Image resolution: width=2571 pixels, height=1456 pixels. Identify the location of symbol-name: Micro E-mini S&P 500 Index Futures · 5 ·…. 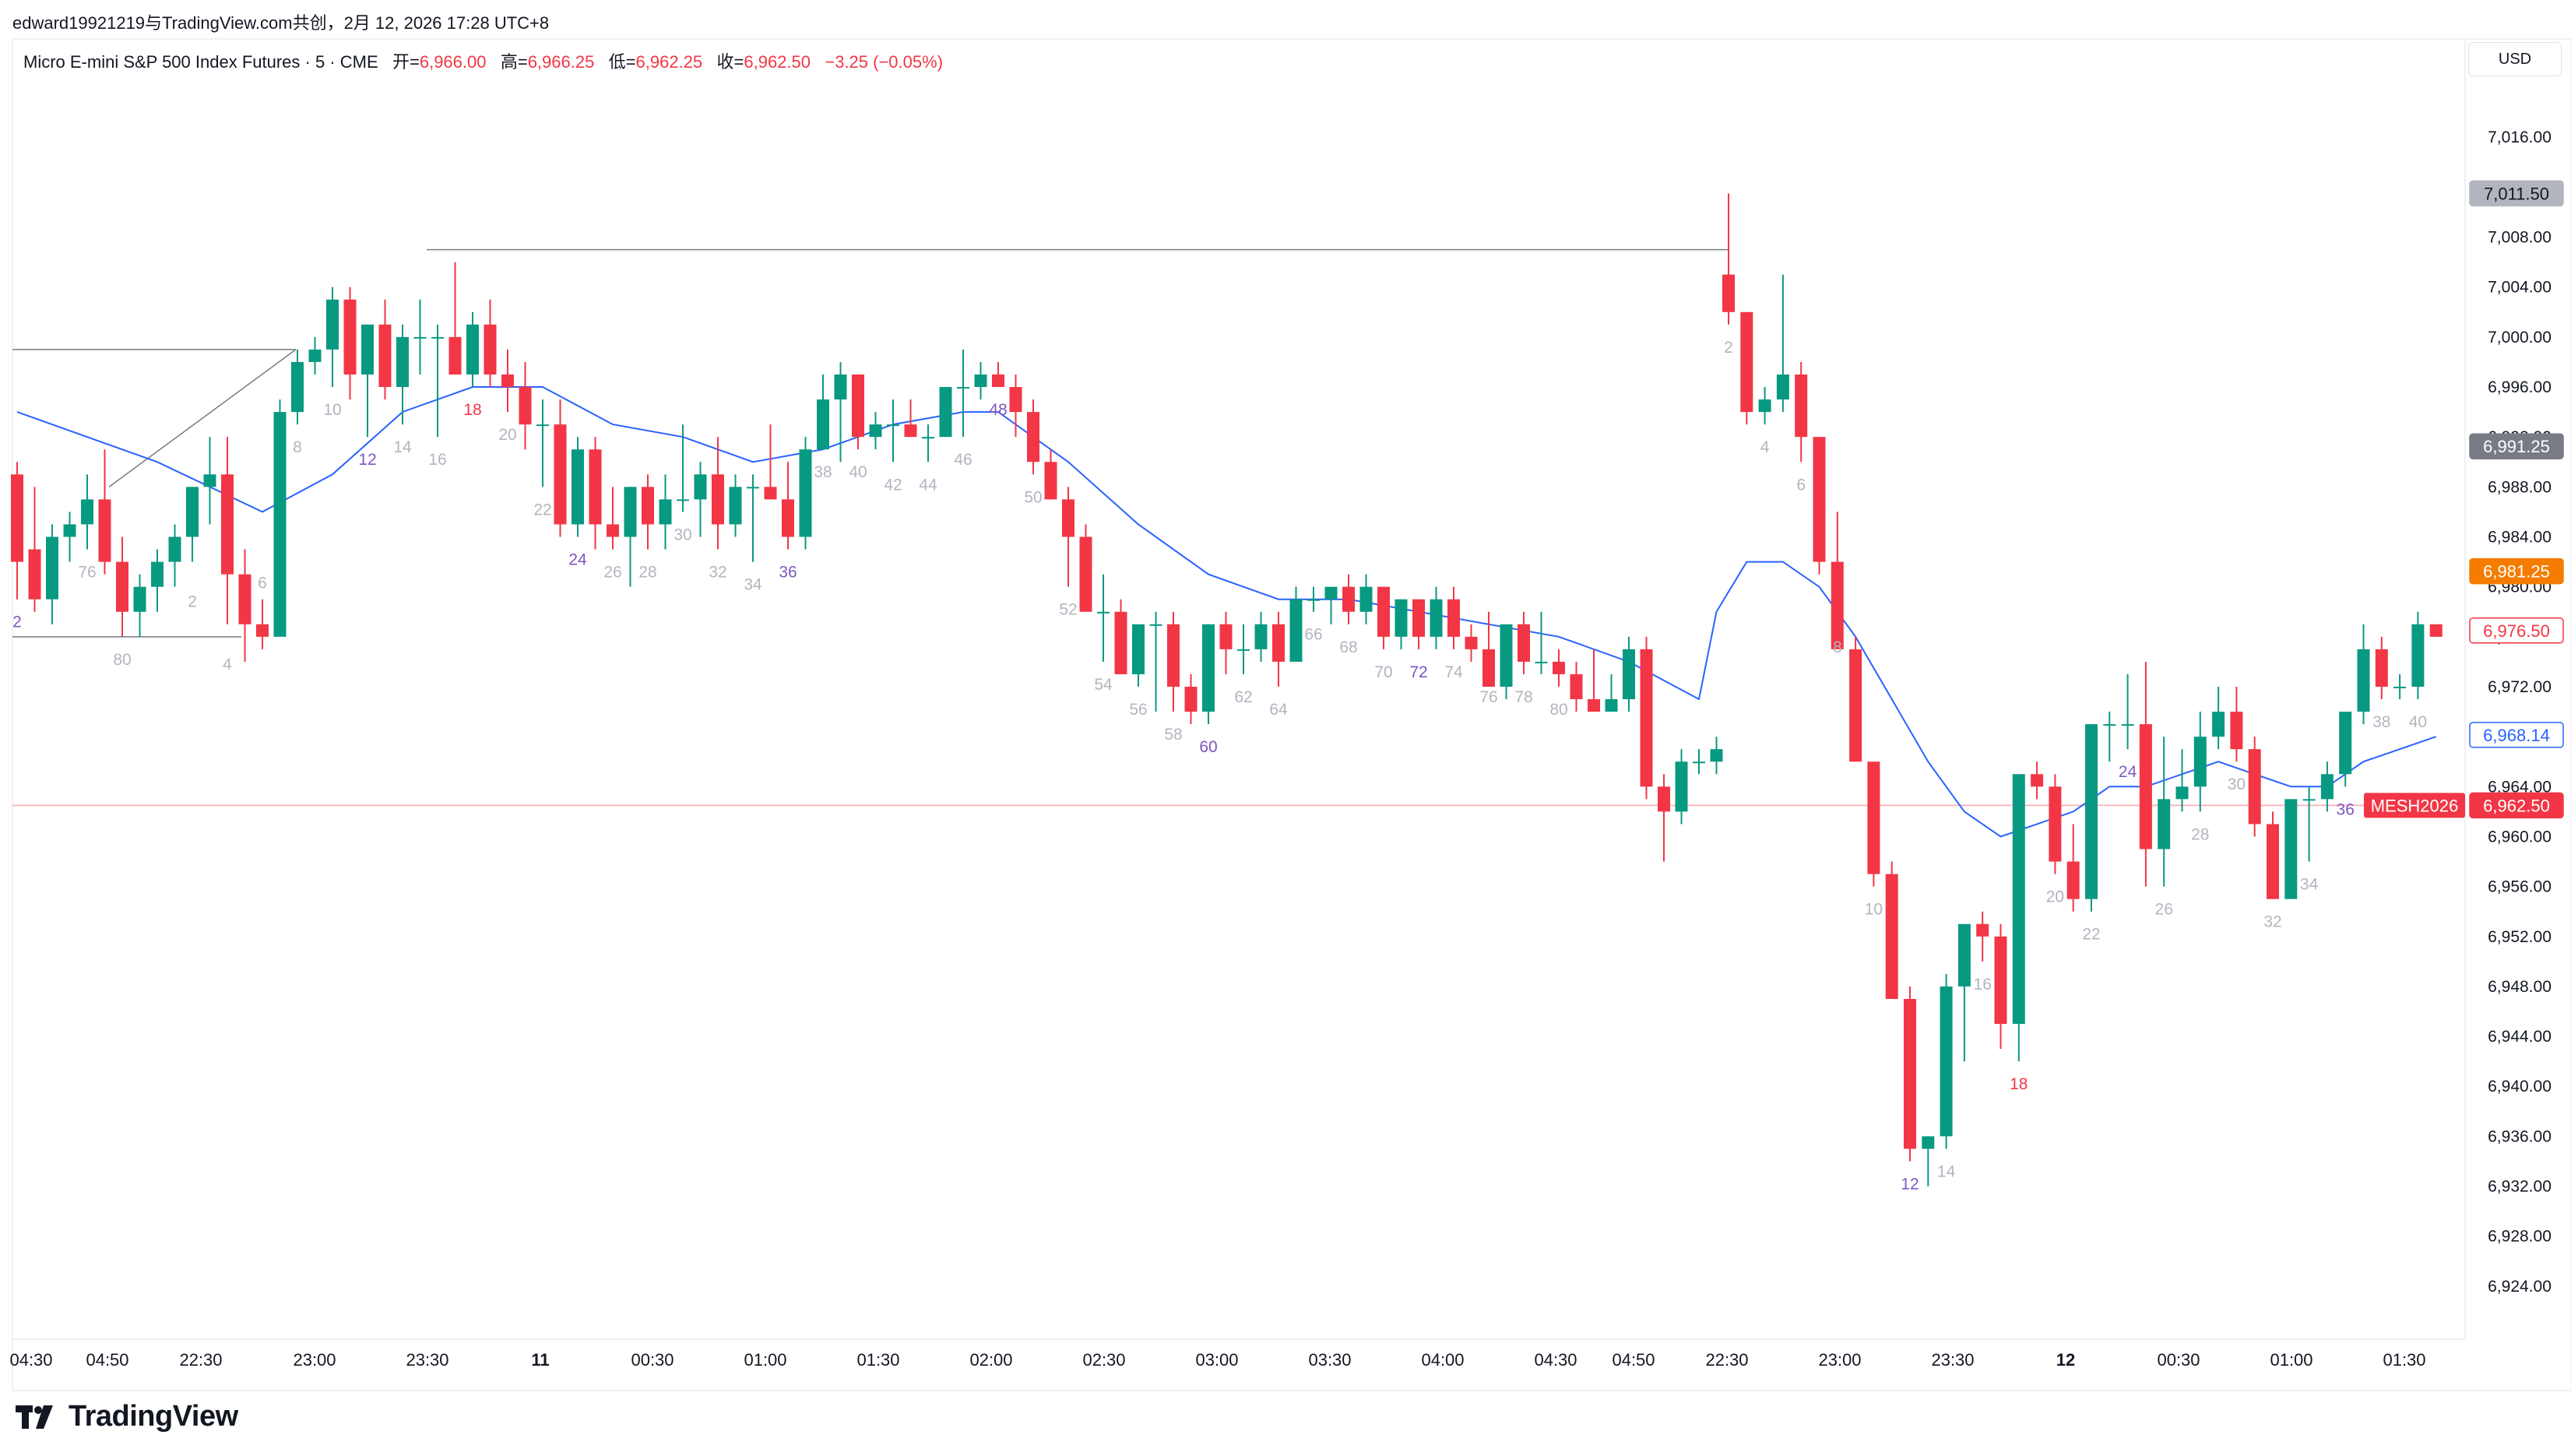
(200, 62).